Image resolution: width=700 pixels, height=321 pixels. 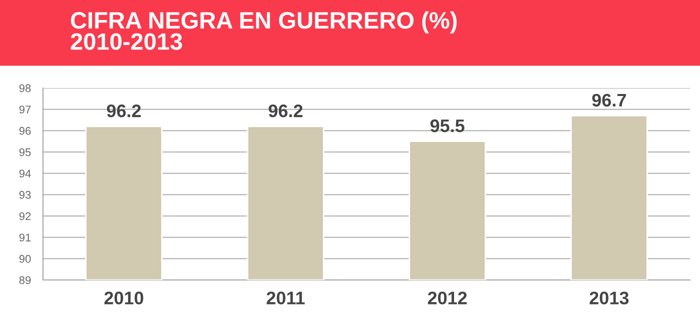 What do you see at coordinates (25, 216) in the screenshot?
I see `y-tick-label: 92` at bounding box center [25, 216].